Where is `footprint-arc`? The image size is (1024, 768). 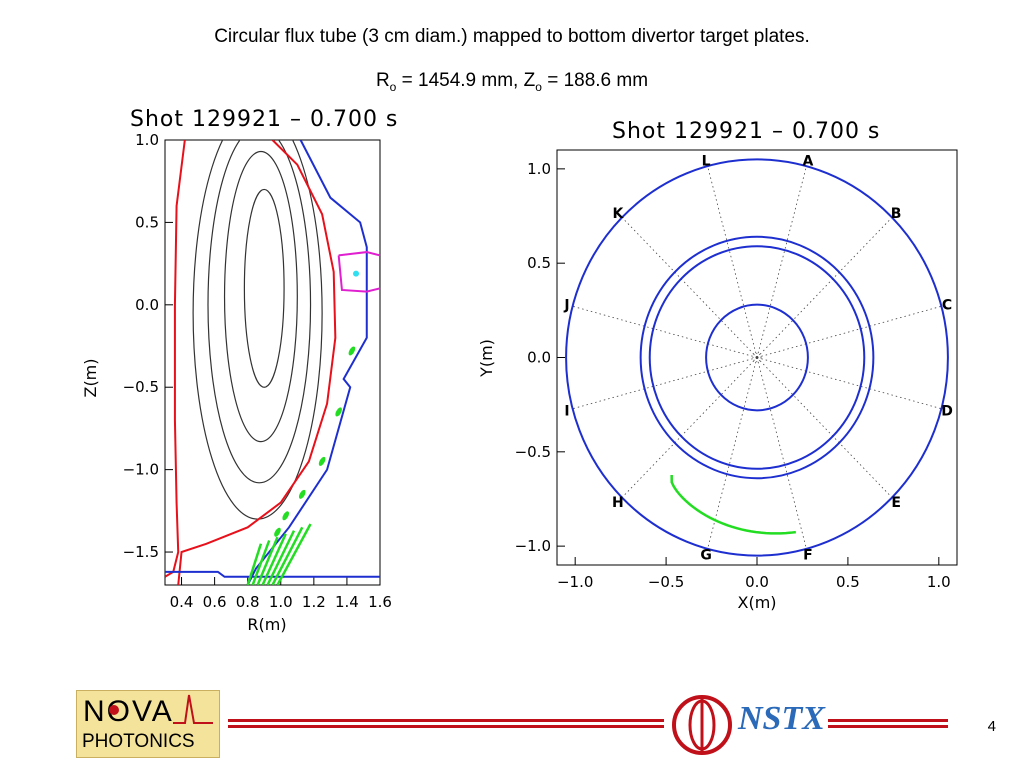
footprint-arc is located at coordinates (733, 504).